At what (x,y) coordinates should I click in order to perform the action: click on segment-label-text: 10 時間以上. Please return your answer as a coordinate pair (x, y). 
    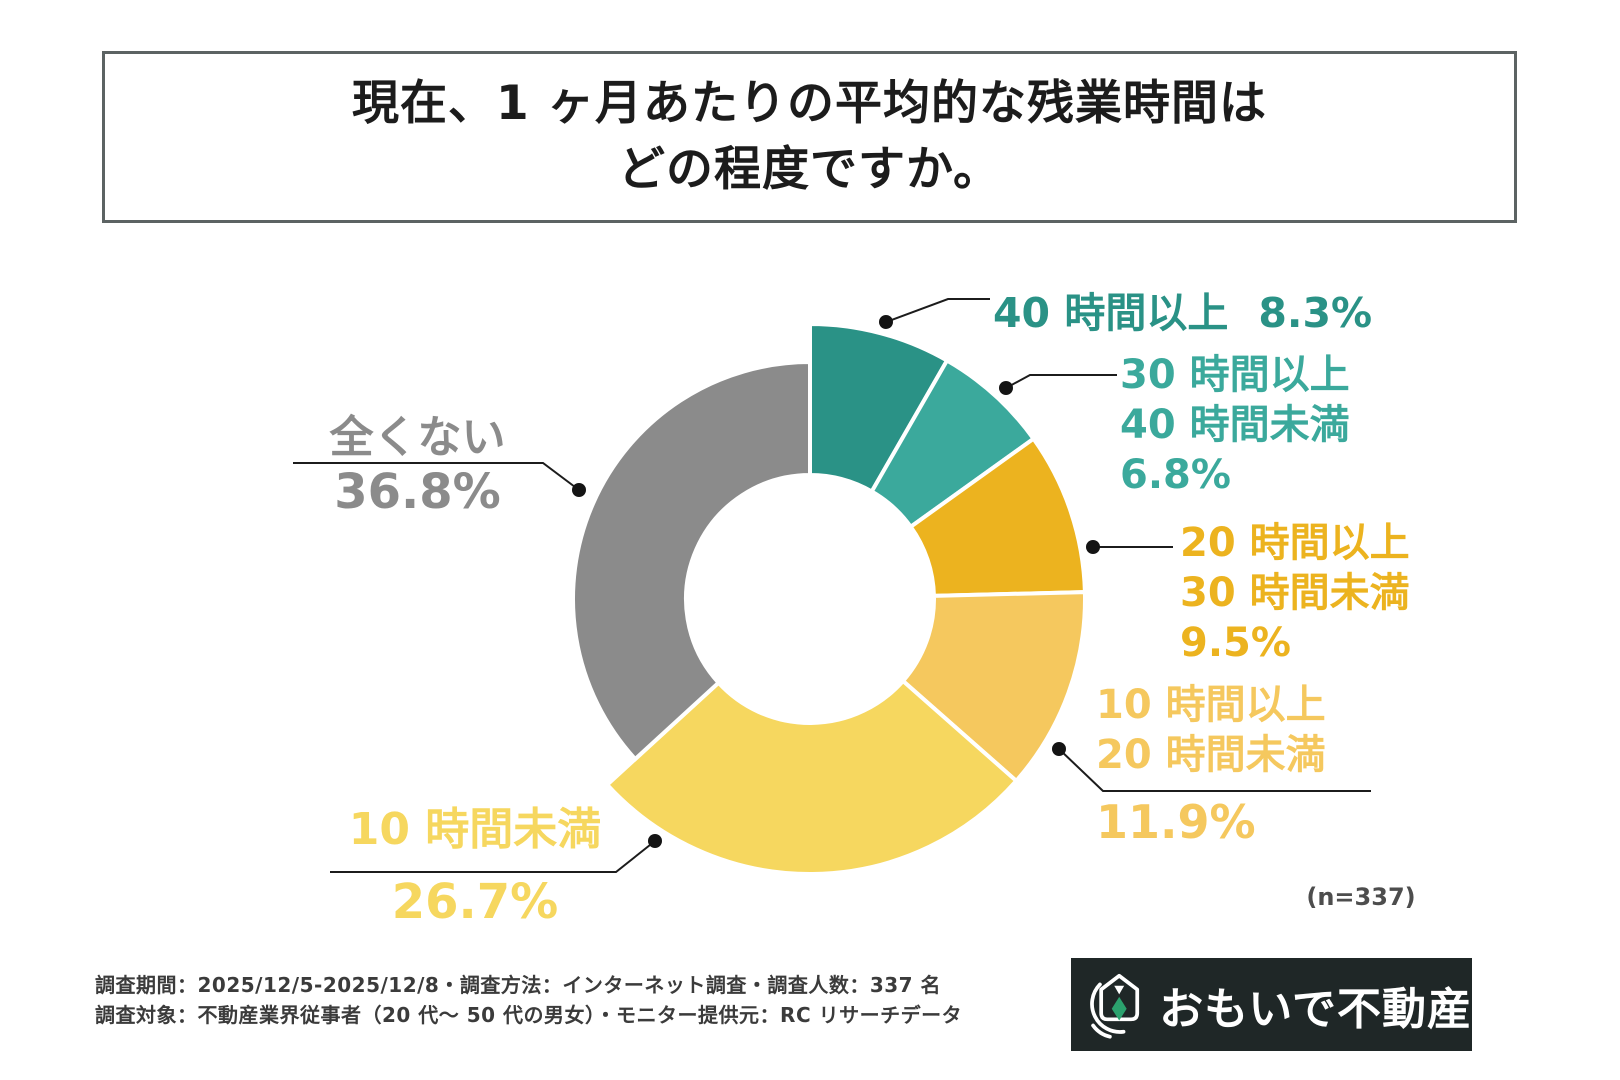
    Looking at the image, I should click on (1211, 705).